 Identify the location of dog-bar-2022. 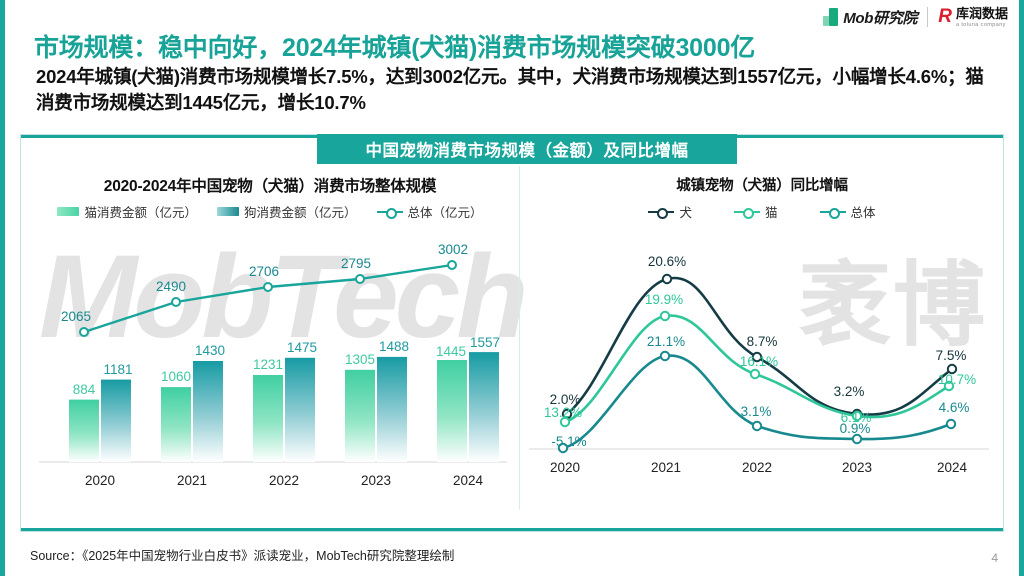
(300, 409).